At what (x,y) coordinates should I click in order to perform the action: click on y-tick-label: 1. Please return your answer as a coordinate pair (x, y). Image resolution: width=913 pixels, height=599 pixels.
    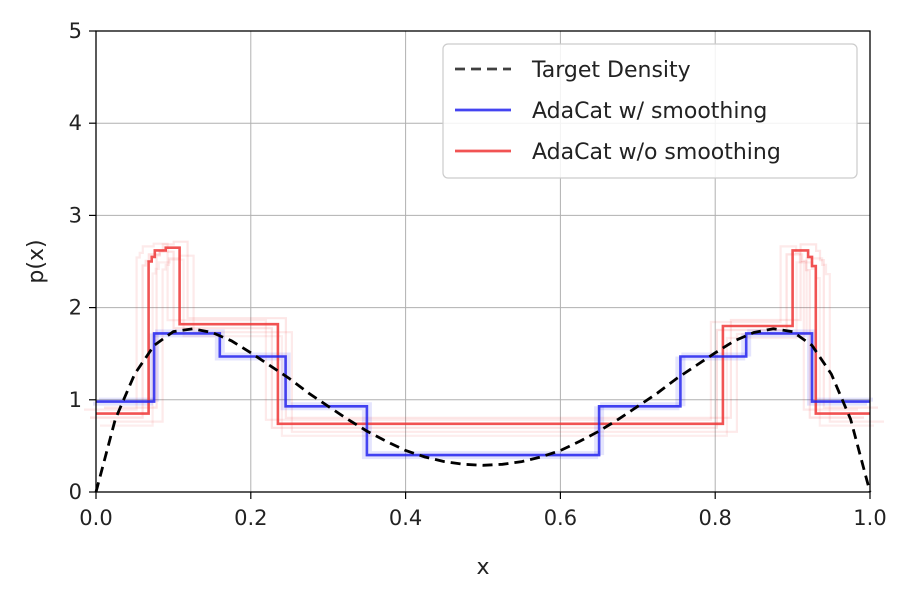
    Looking at the image, I should click on (75, 400).